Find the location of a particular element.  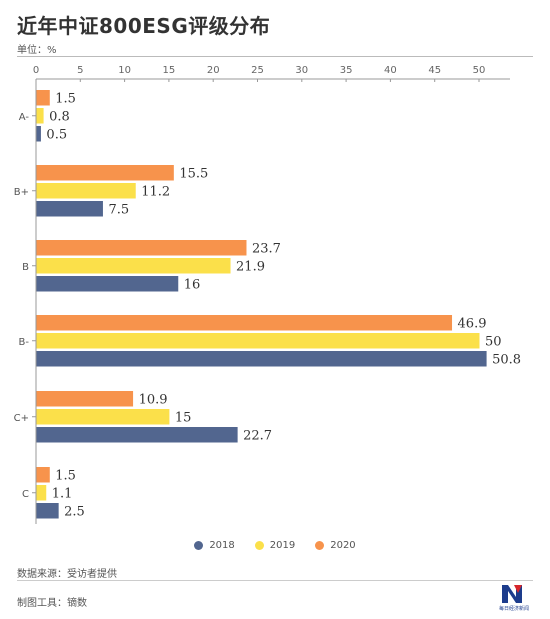

bar-2018-C+ is located at coordinates (137, 435).